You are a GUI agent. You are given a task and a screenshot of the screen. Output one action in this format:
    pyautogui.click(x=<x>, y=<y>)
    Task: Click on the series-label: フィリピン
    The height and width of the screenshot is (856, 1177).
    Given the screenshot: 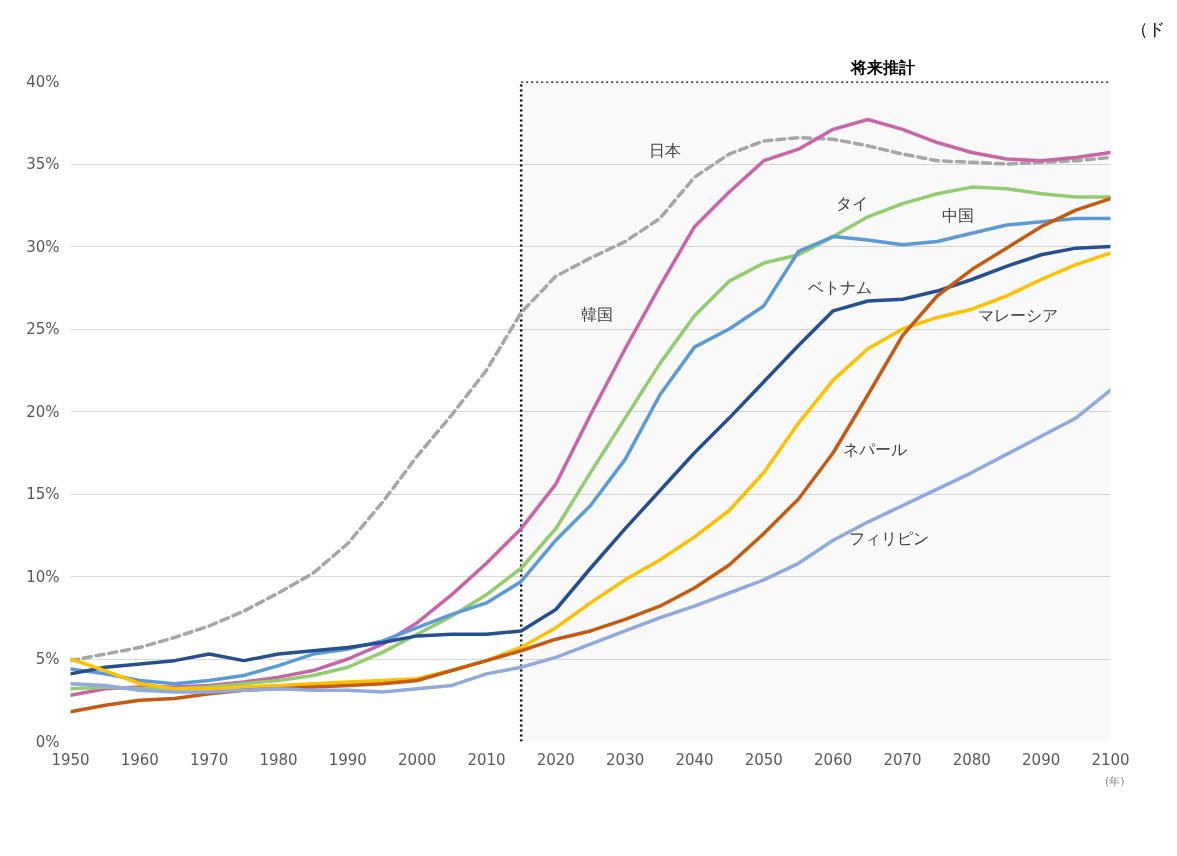 What is the action you would take?
    pyautogui.click(x=888, y=539)
    